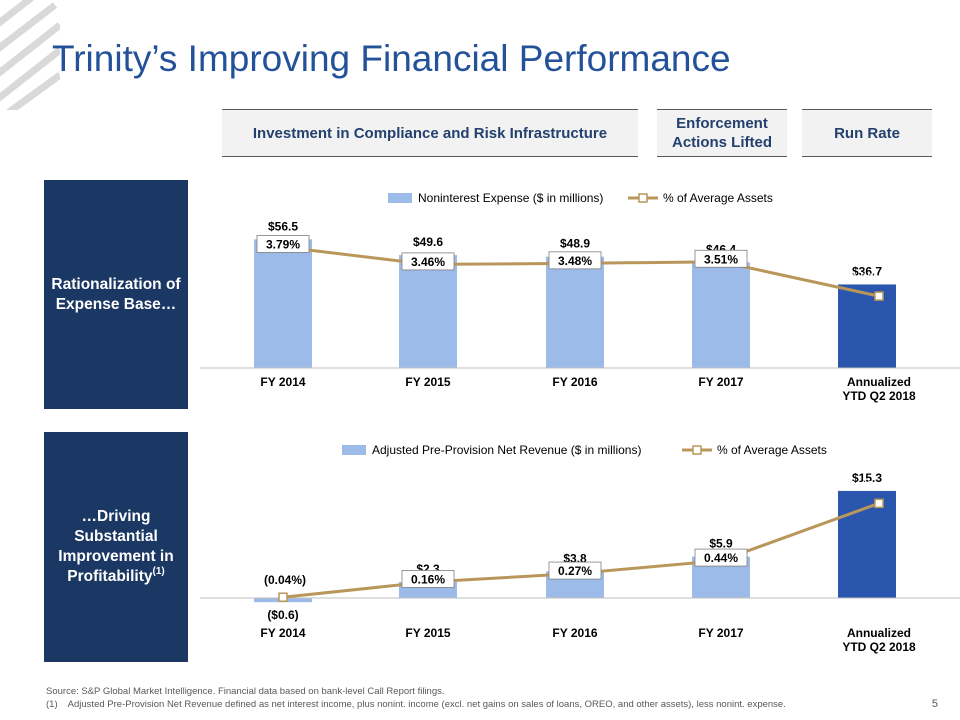 This screenshot has width=960, height=720. I want to click on line-value-label: 1.19%, so click(867, 485).